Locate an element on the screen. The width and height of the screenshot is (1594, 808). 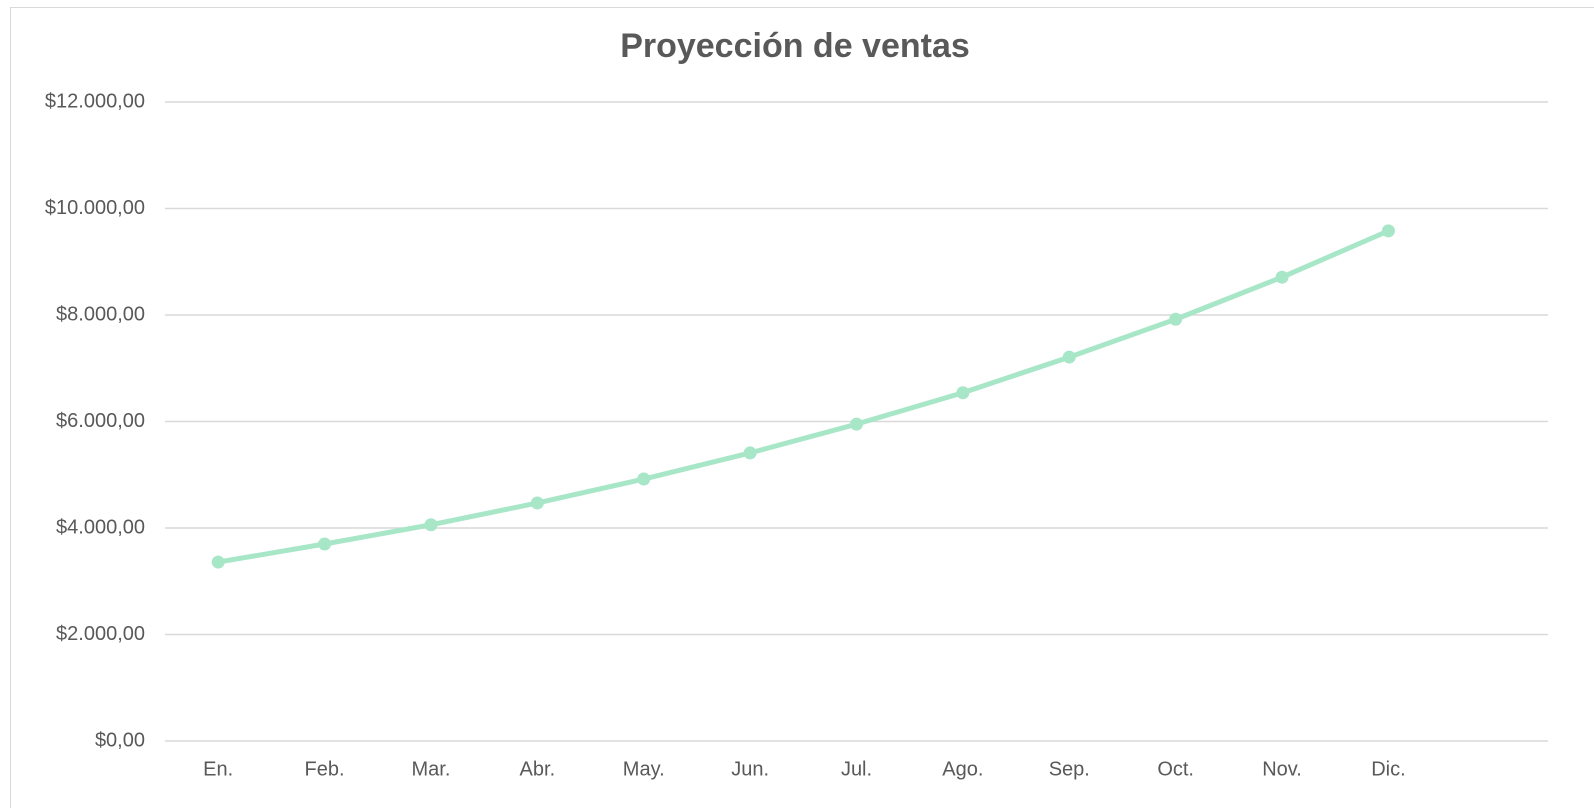
x-tick-label: Dic. is located at coordinates (1388, 769).